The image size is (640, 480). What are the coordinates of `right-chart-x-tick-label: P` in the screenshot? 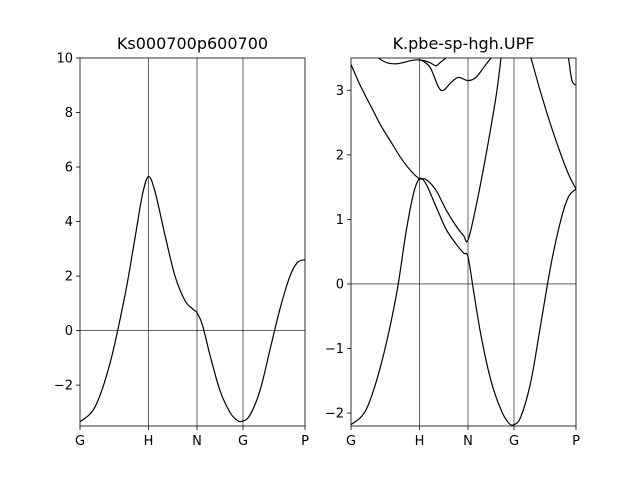 It's located at (576, 441).